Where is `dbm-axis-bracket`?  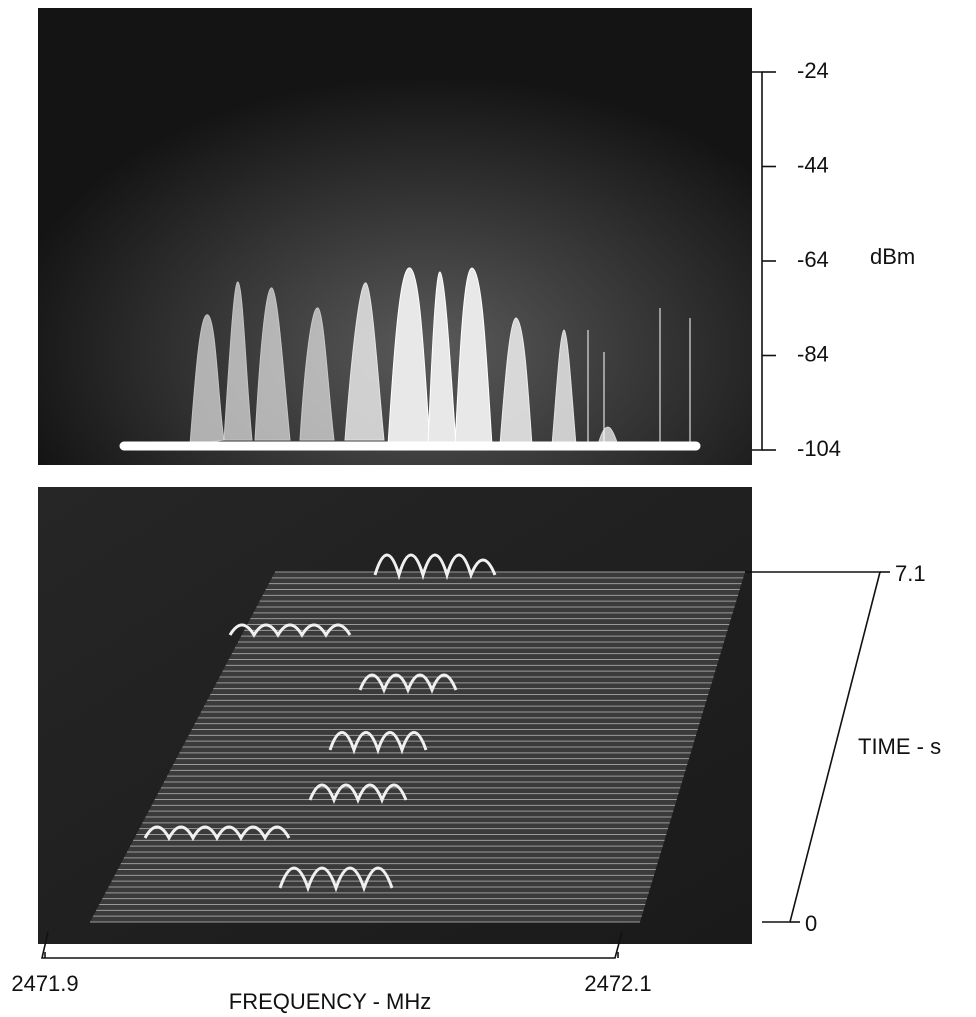 dbm-axis-bracket is located at coordinates (757, 261).